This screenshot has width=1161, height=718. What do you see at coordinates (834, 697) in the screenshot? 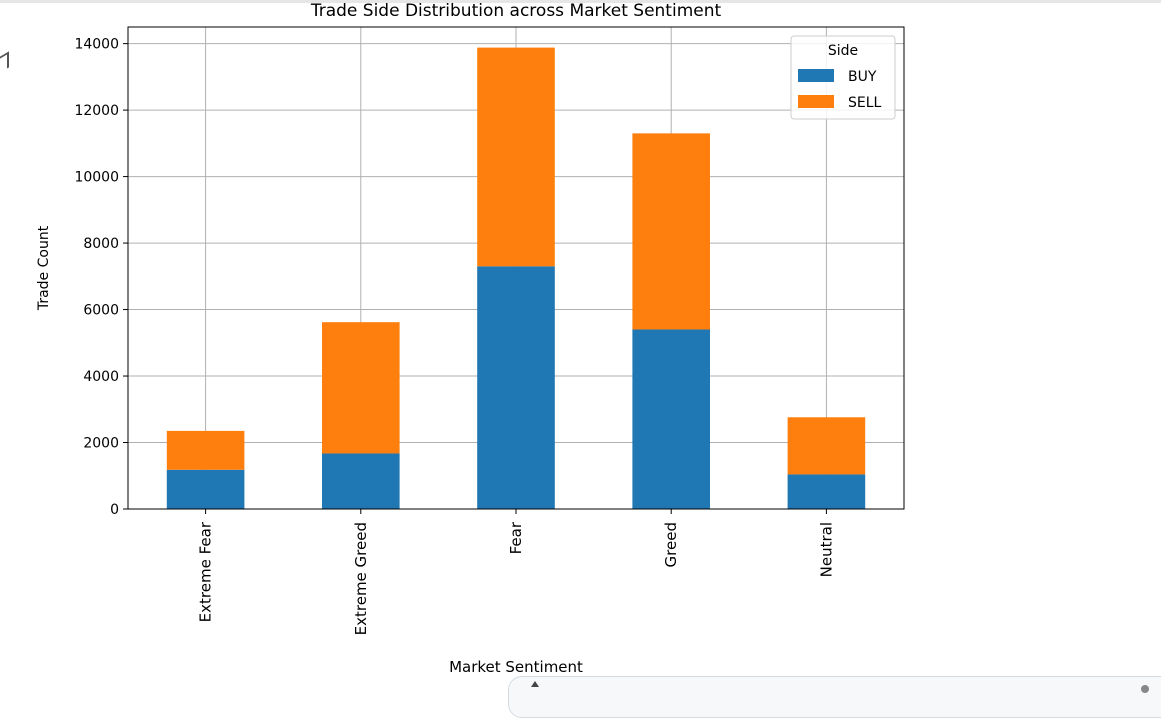
I see `bottom-panel` at bounding box center [834, 697].